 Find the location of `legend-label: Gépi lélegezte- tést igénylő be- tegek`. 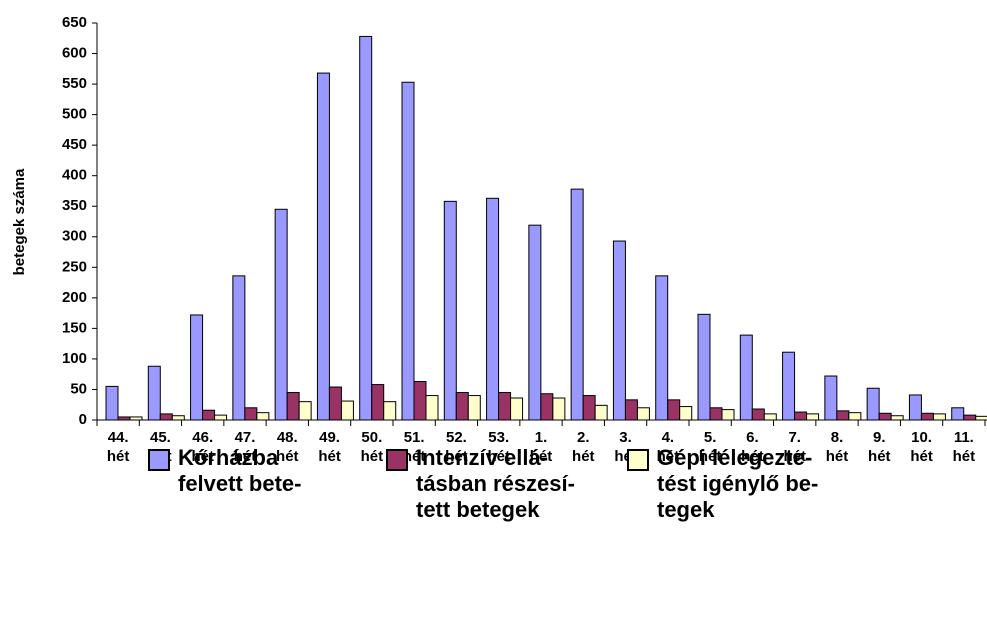

legend-label: Gépi lélegezte- tést igénylő be- tegek is located at coordinates (738, 483).